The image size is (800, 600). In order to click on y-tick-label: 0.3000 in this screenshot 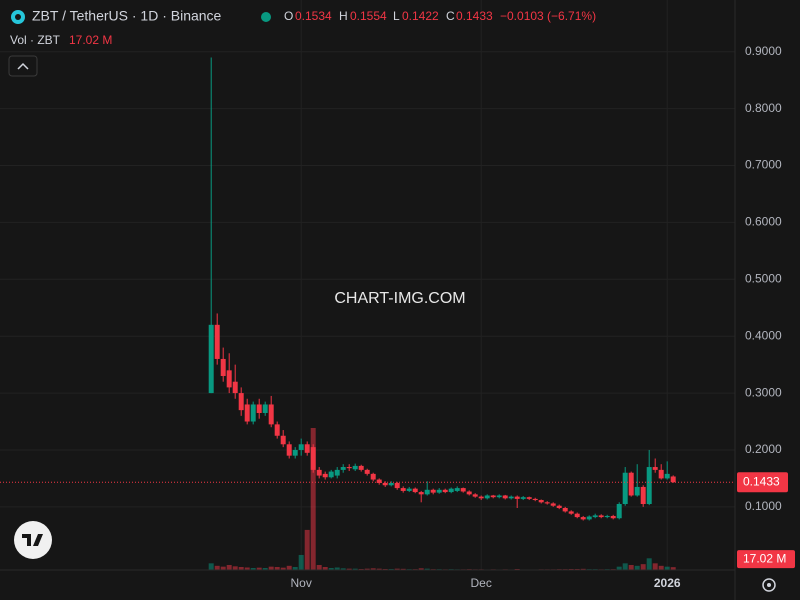, I will do `click(763, 392)`.